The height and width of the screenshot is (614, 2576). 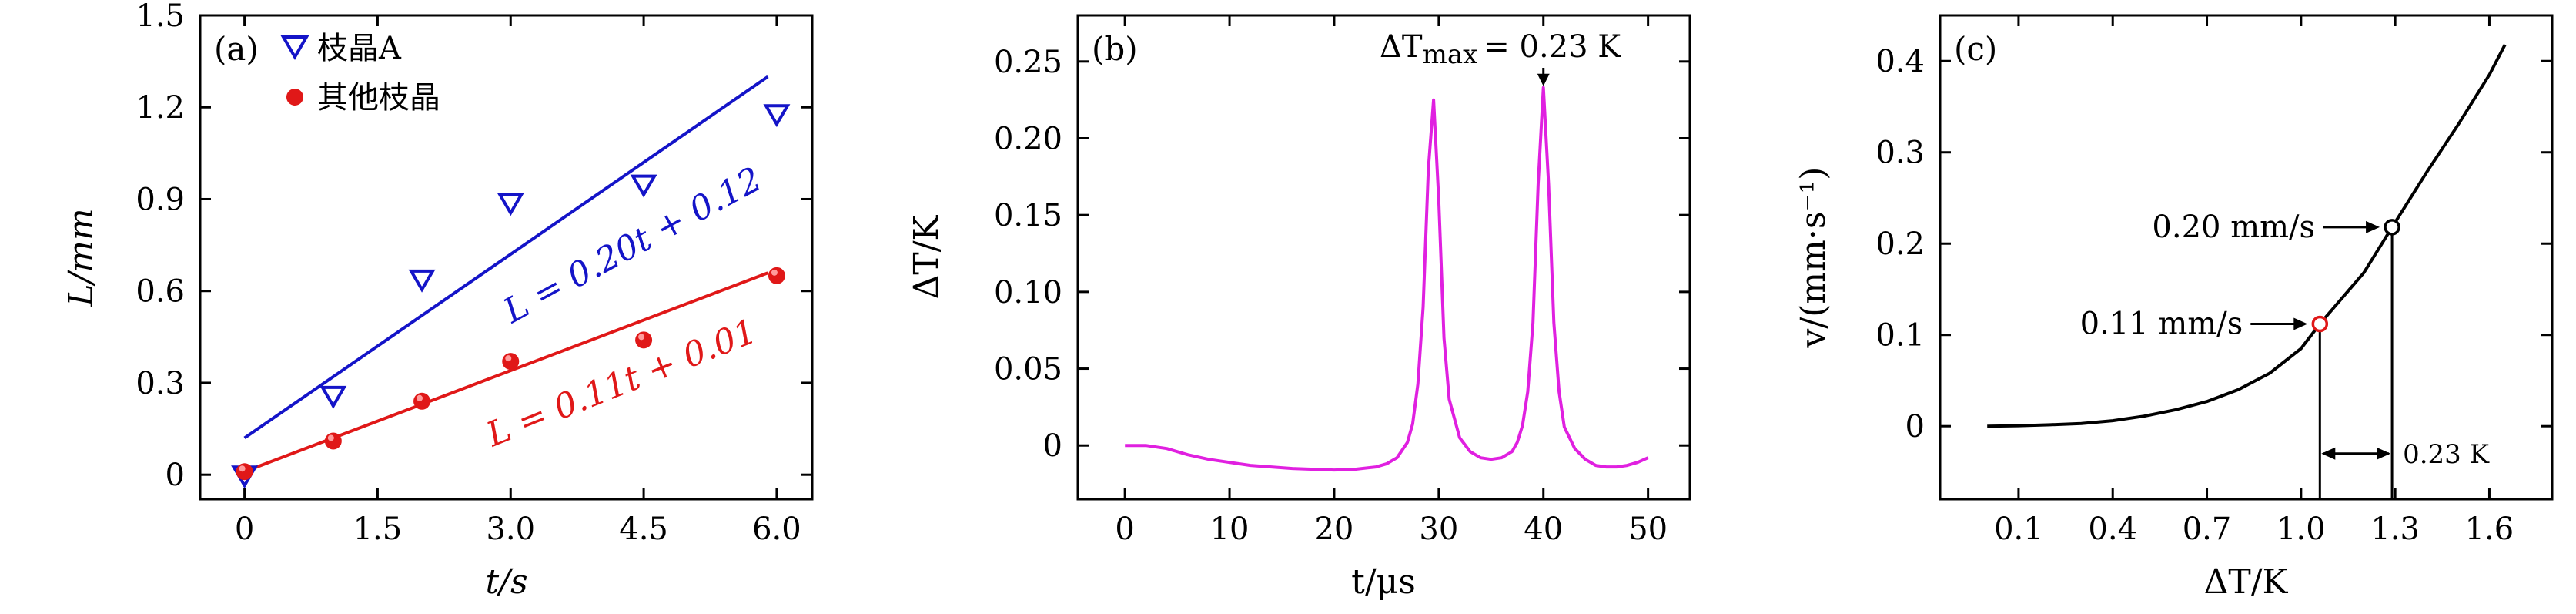 I want to click on panel-c-xtick-label: 1.3, so click(x=2395, y=529).